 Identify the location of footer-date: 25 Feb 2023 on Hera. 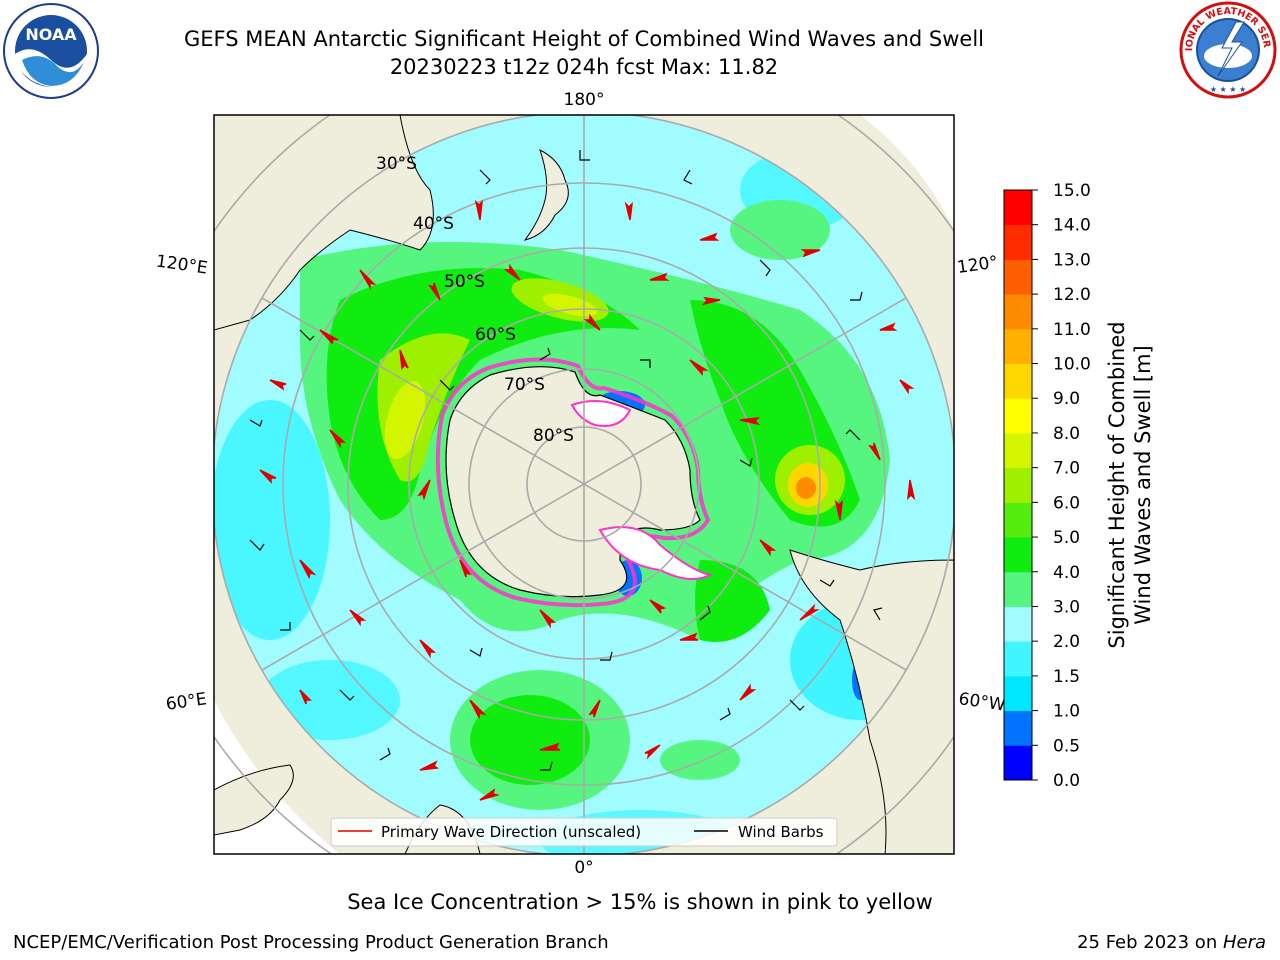
(1171, 942).